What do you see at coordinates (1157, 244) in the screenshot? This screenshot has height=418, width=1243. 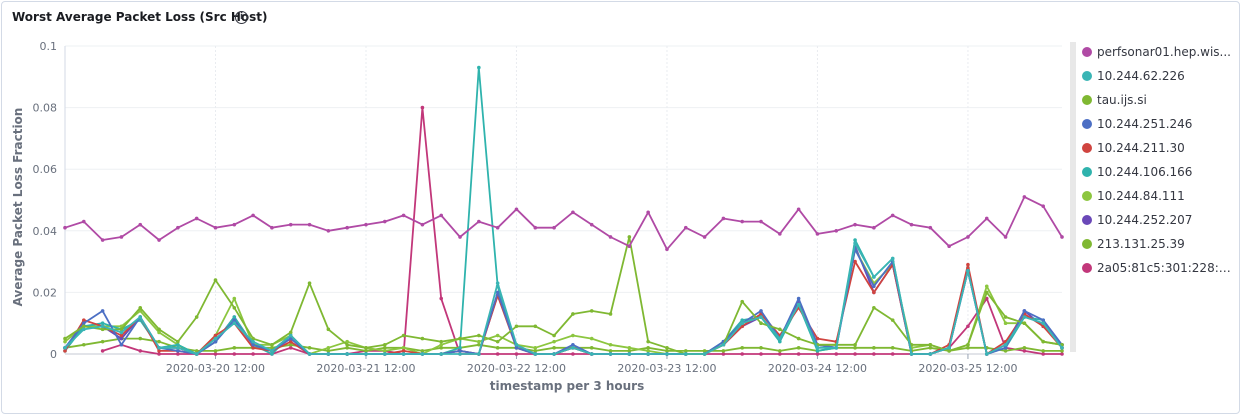 I see `legend-item: 213.131.25.39` at bounding box center [1157, 244].